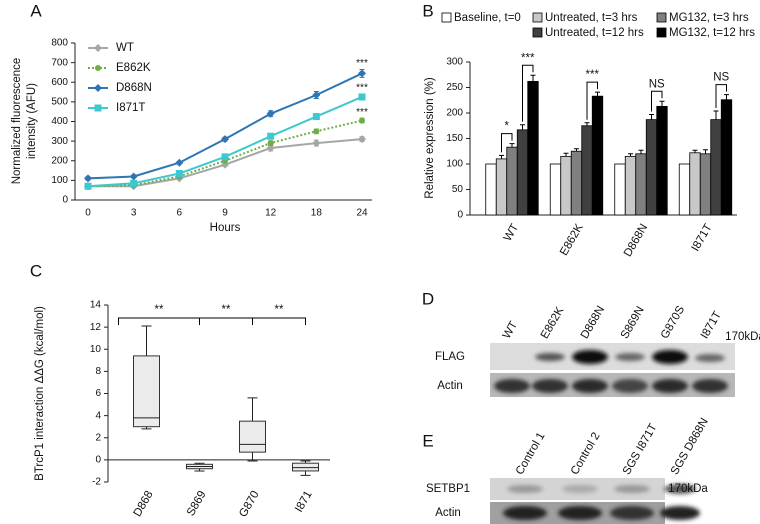  Describe the element at coordinates (96, 349) in the screenshot. I see `y-tick-label: 10` at that location.